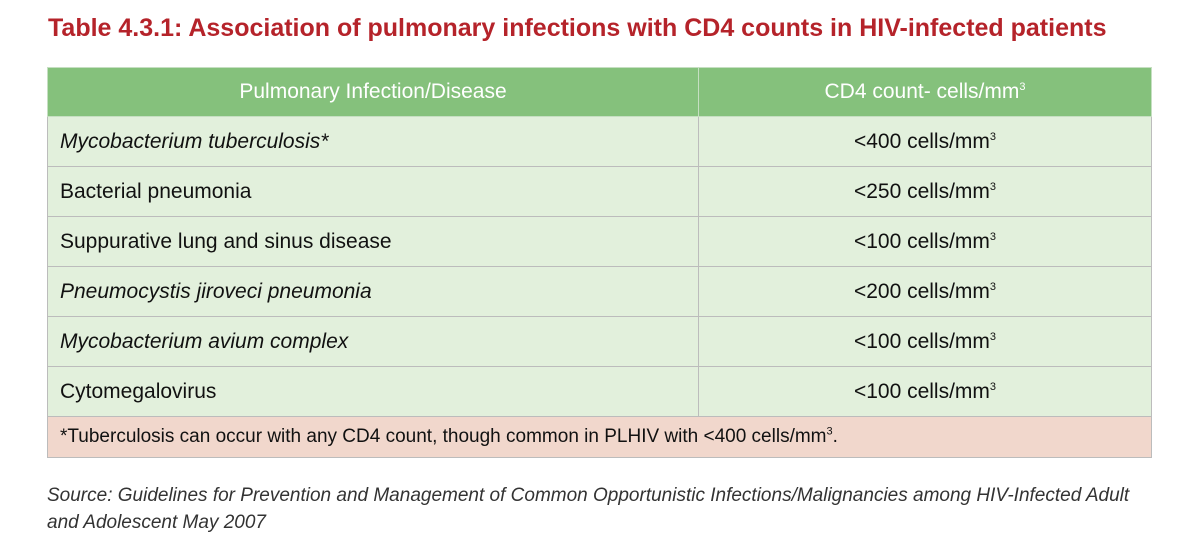 The image size is (1200, 544). What do you see at coordinates (373, 241) in the screenshot?
I see `disease-cell: Suppurative lung and sinus disease` at bounding box center [373, 241].